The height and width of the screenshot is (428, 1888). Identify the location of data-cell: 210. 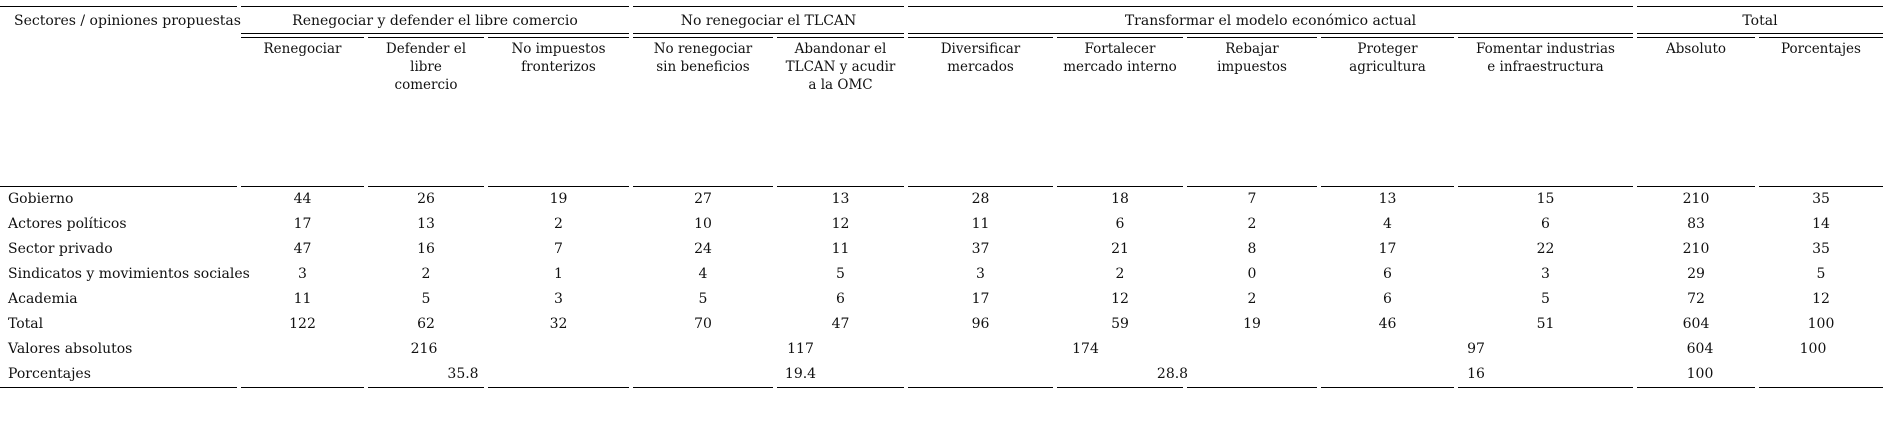
(1696, 199).